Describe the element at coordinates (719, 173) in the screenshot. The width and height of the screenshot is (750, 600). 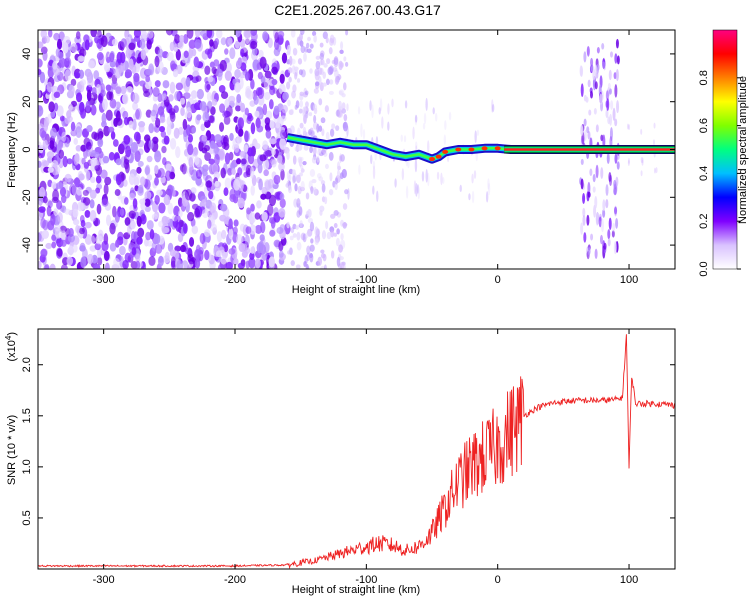
I see `colorbar-ticks: 0.0 0.2 0.4 0.6 0.8` at that location.